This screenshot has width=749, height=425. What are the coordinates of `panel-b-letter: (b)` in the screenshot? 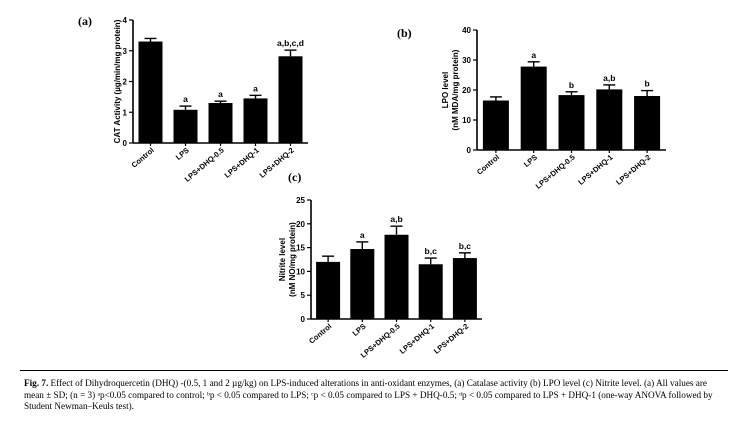 It's located at (404, 33).